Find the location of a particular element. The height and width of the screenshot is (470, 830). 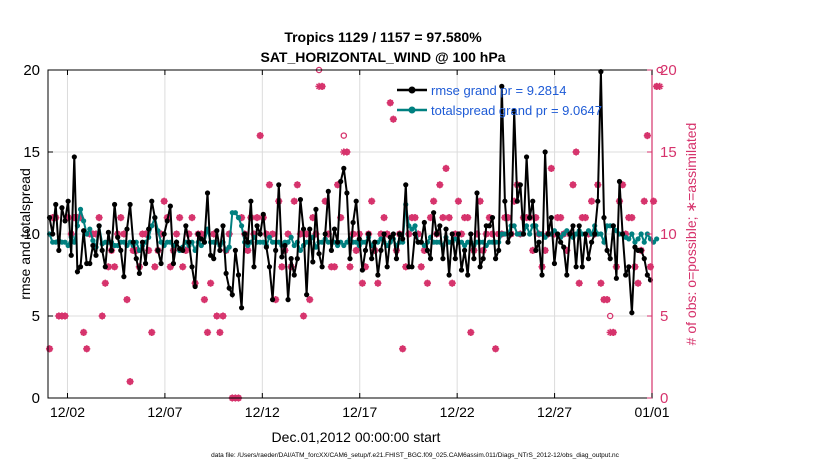

legend-spread-label: totalspread grand pr = 9.0647 is located at coordinates (516, 110).